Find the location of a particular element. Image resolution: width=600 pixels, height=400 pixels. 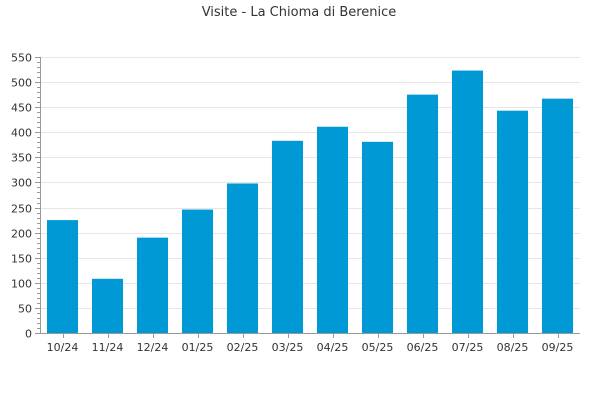

y-tick-label: 550 is located at coordinates (21, 58).